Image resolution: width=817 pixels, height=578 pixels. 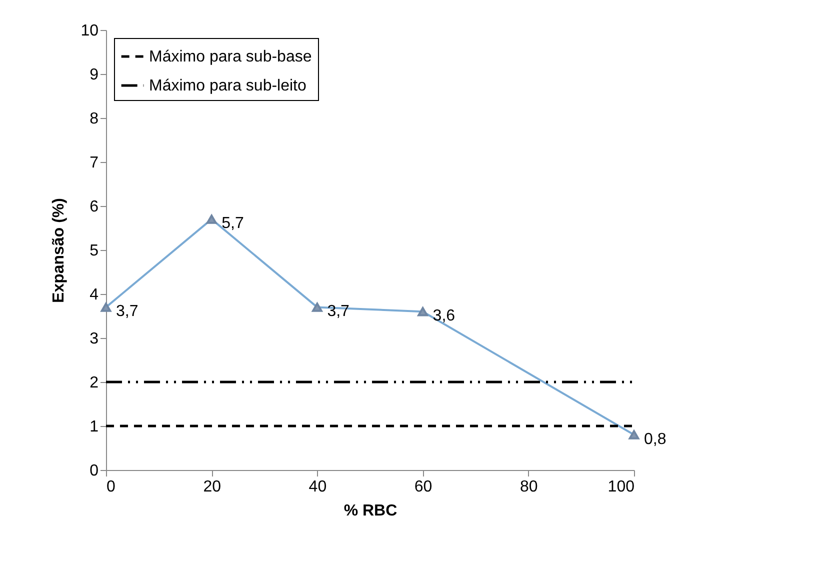 What do you see at coordinates (529, 487) in the screenshot?
I see `x-tick-label: 80` at bounding box center [529, 487].